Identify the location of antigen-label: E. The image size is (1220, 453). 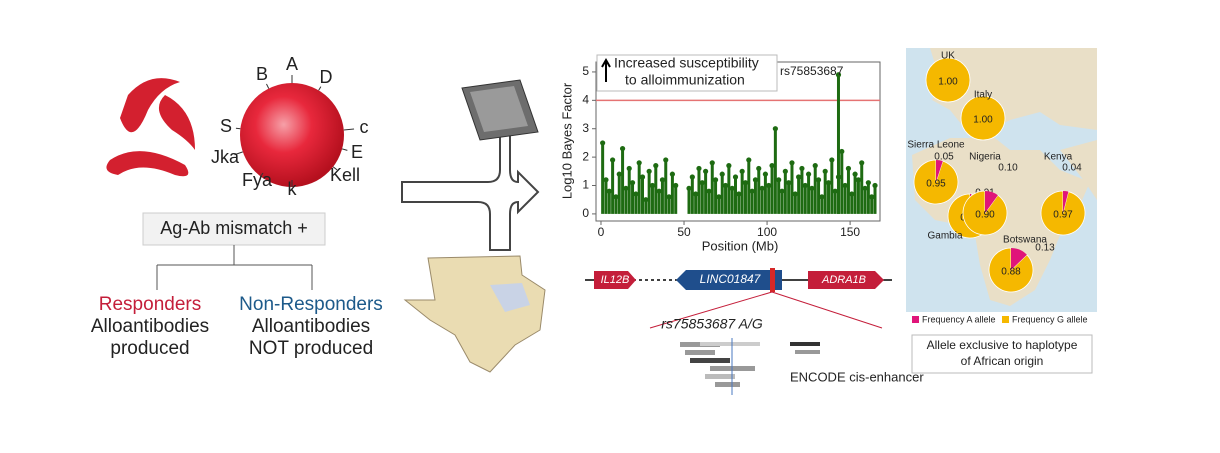
(357, 152).